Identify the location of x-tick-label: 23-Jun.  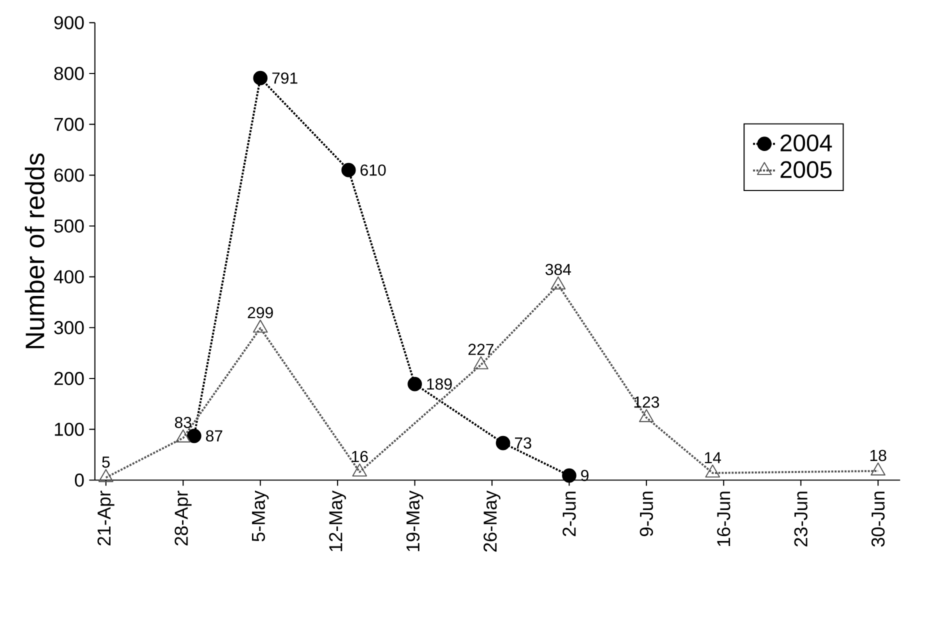
(801, 519).